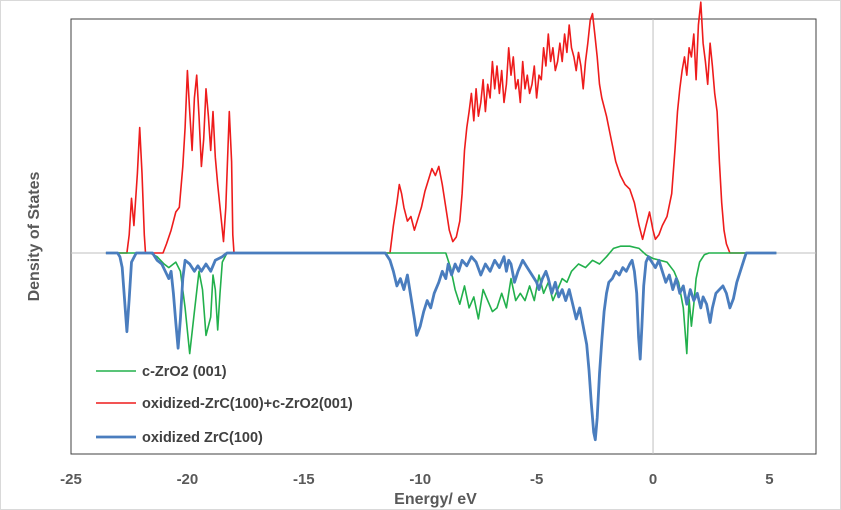 The height and width of the screenshot is (510, 841). Describe the element at coordinates (420, 479) in the screenshot. I see `x-tick-label: -10` at that location.